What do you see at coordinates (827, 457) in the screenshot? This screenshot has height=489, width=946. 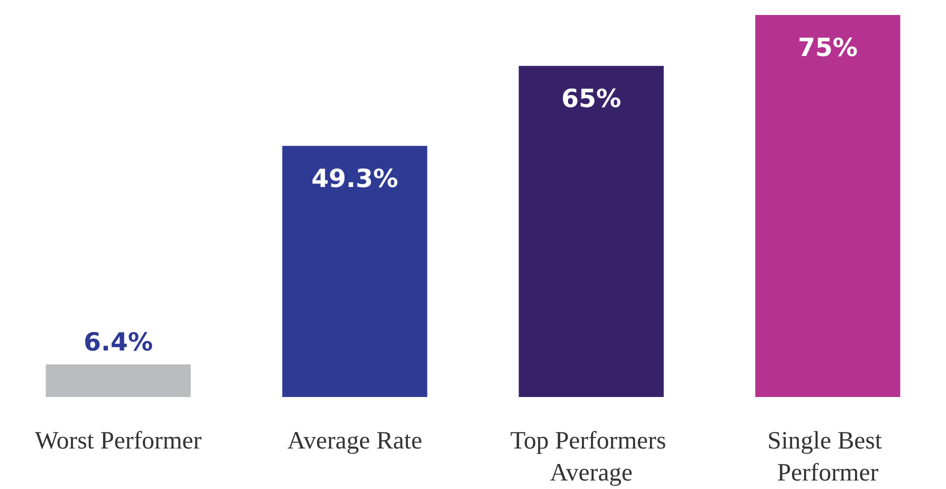 I see `x-tick-label: Single Best Performer` at bounding box center [827, 457].